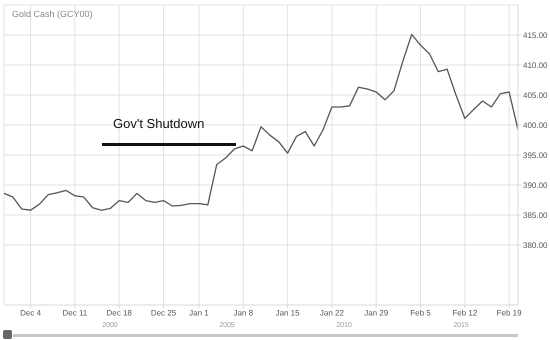 The image size is (550, 340). I want to click on x-tick-label: Dec 11, so click(75, 313).